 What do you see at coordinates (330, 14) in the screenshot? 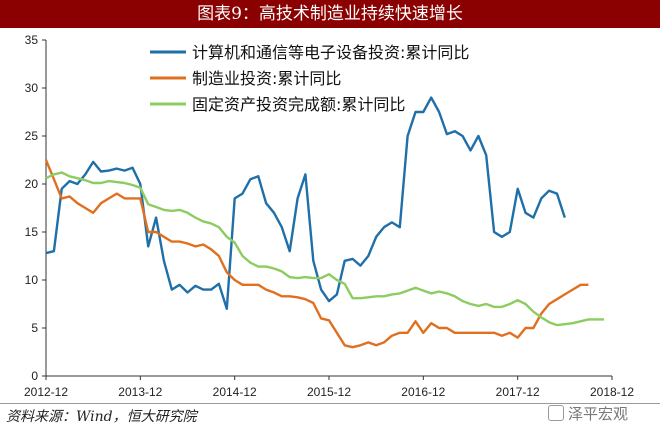
I see `chart-title: 图表9：高技术制造业持续快速增长` at bounding box center [330, 14].